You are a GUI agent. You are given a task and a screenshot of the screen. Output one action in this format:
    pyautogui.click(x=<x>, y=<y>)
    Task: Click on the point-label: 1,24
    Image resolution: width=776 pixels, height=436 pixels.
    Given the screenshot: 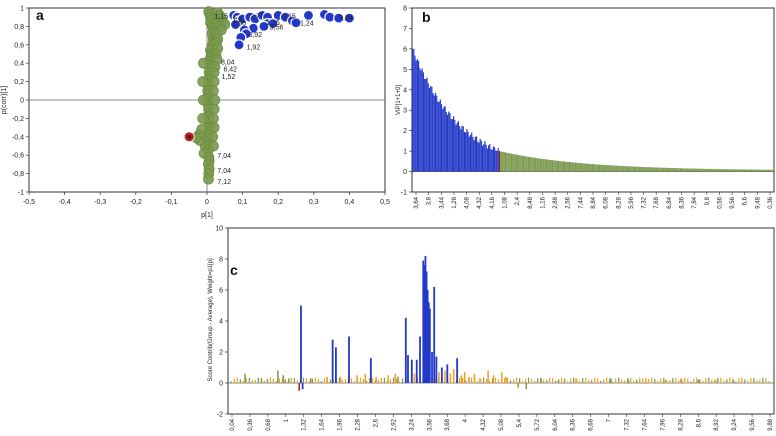 What is the action you would take?
    pyautogui.click(x=307, y=24)
    